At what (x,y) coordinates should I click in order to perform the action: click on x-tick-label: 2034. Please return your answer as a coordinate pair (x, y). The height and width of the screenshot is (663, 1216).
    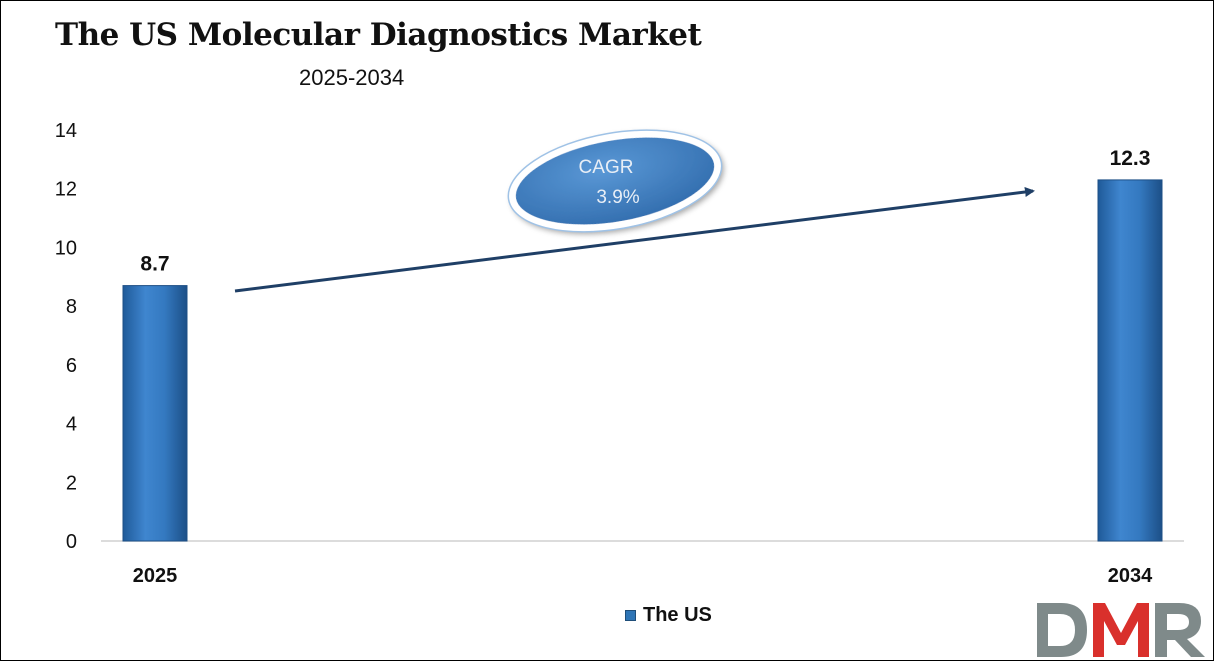
    Looking at the image, I should click on (1130, 576).